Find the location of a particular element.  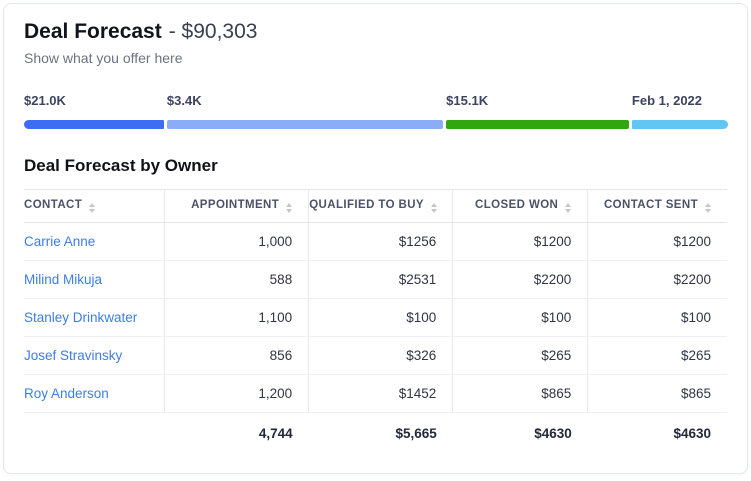

contact-link: Josef Stravinsky is located at coordinates (73, 356).